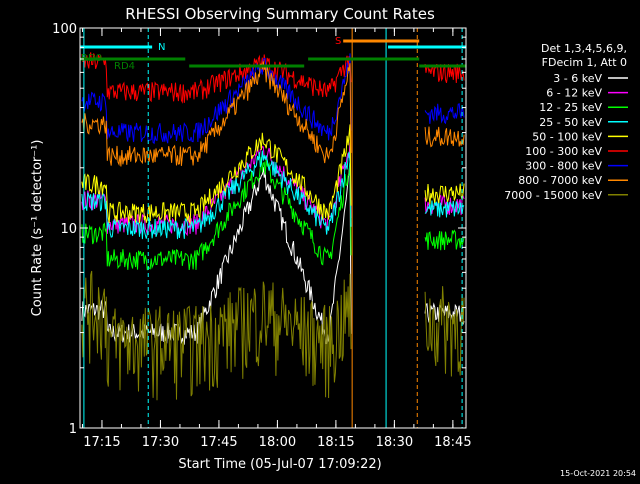  I want to click on legend-label: 100 - 300 keV, so click(563, 151).